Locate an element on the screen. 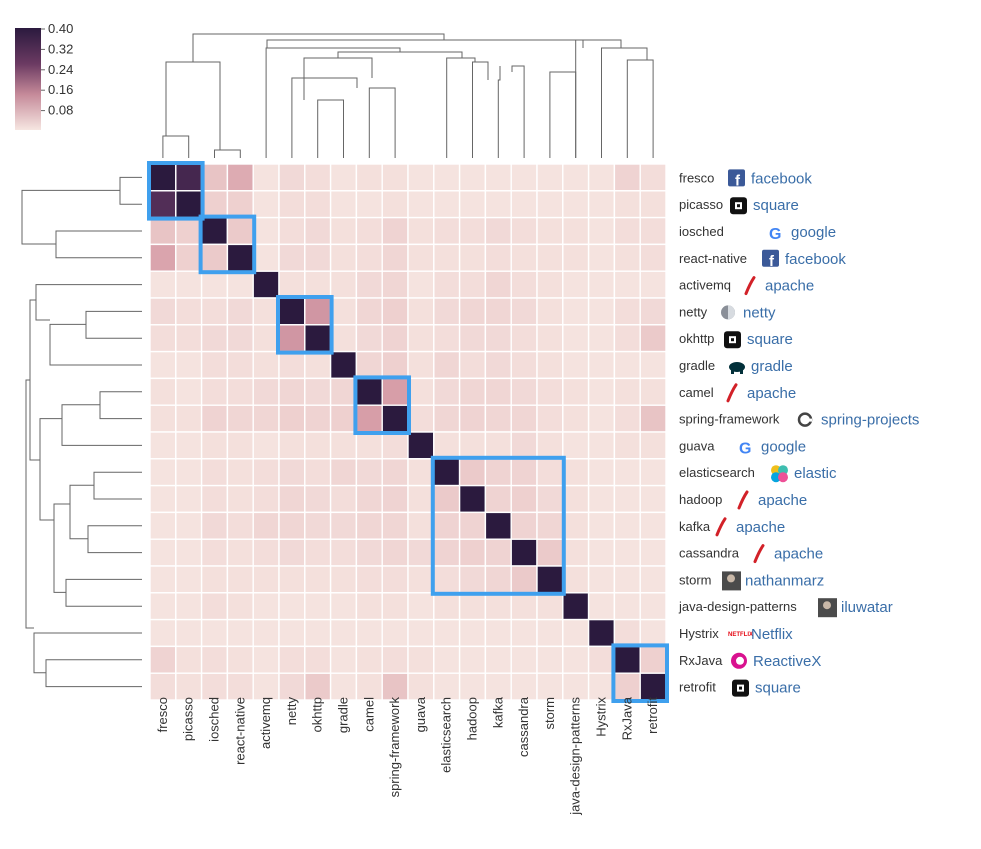  heatmap-cell-okhttp-fresco is located at coordinates (163, 338).